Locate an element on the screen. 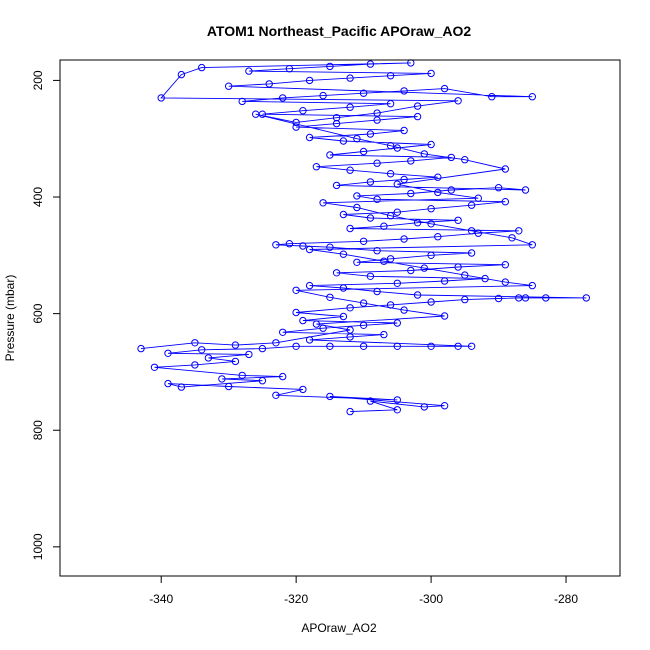 This screenshot has height=650, width=650. x-tick-label: -320 is located at coordinates (296, 599).